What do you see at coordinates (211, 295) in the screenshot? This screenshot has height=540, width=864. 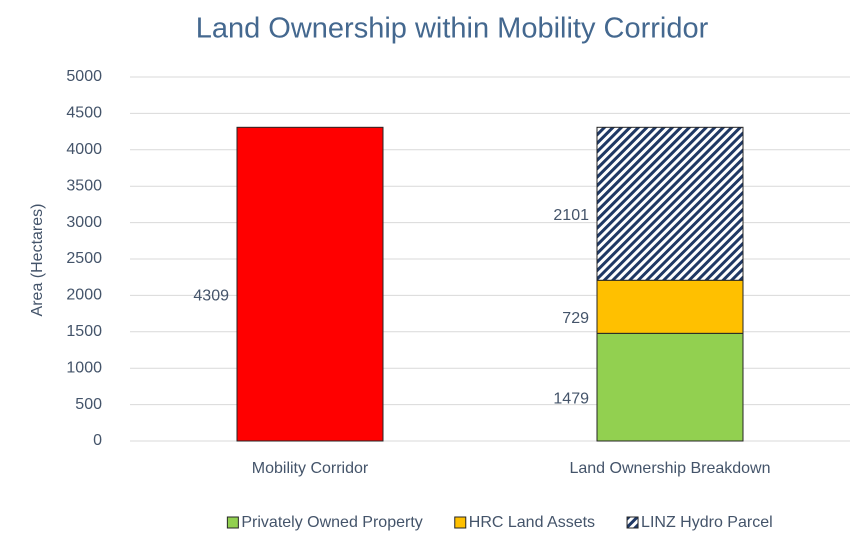 I see `data-label: 4309` at bounding box center [211, 295].